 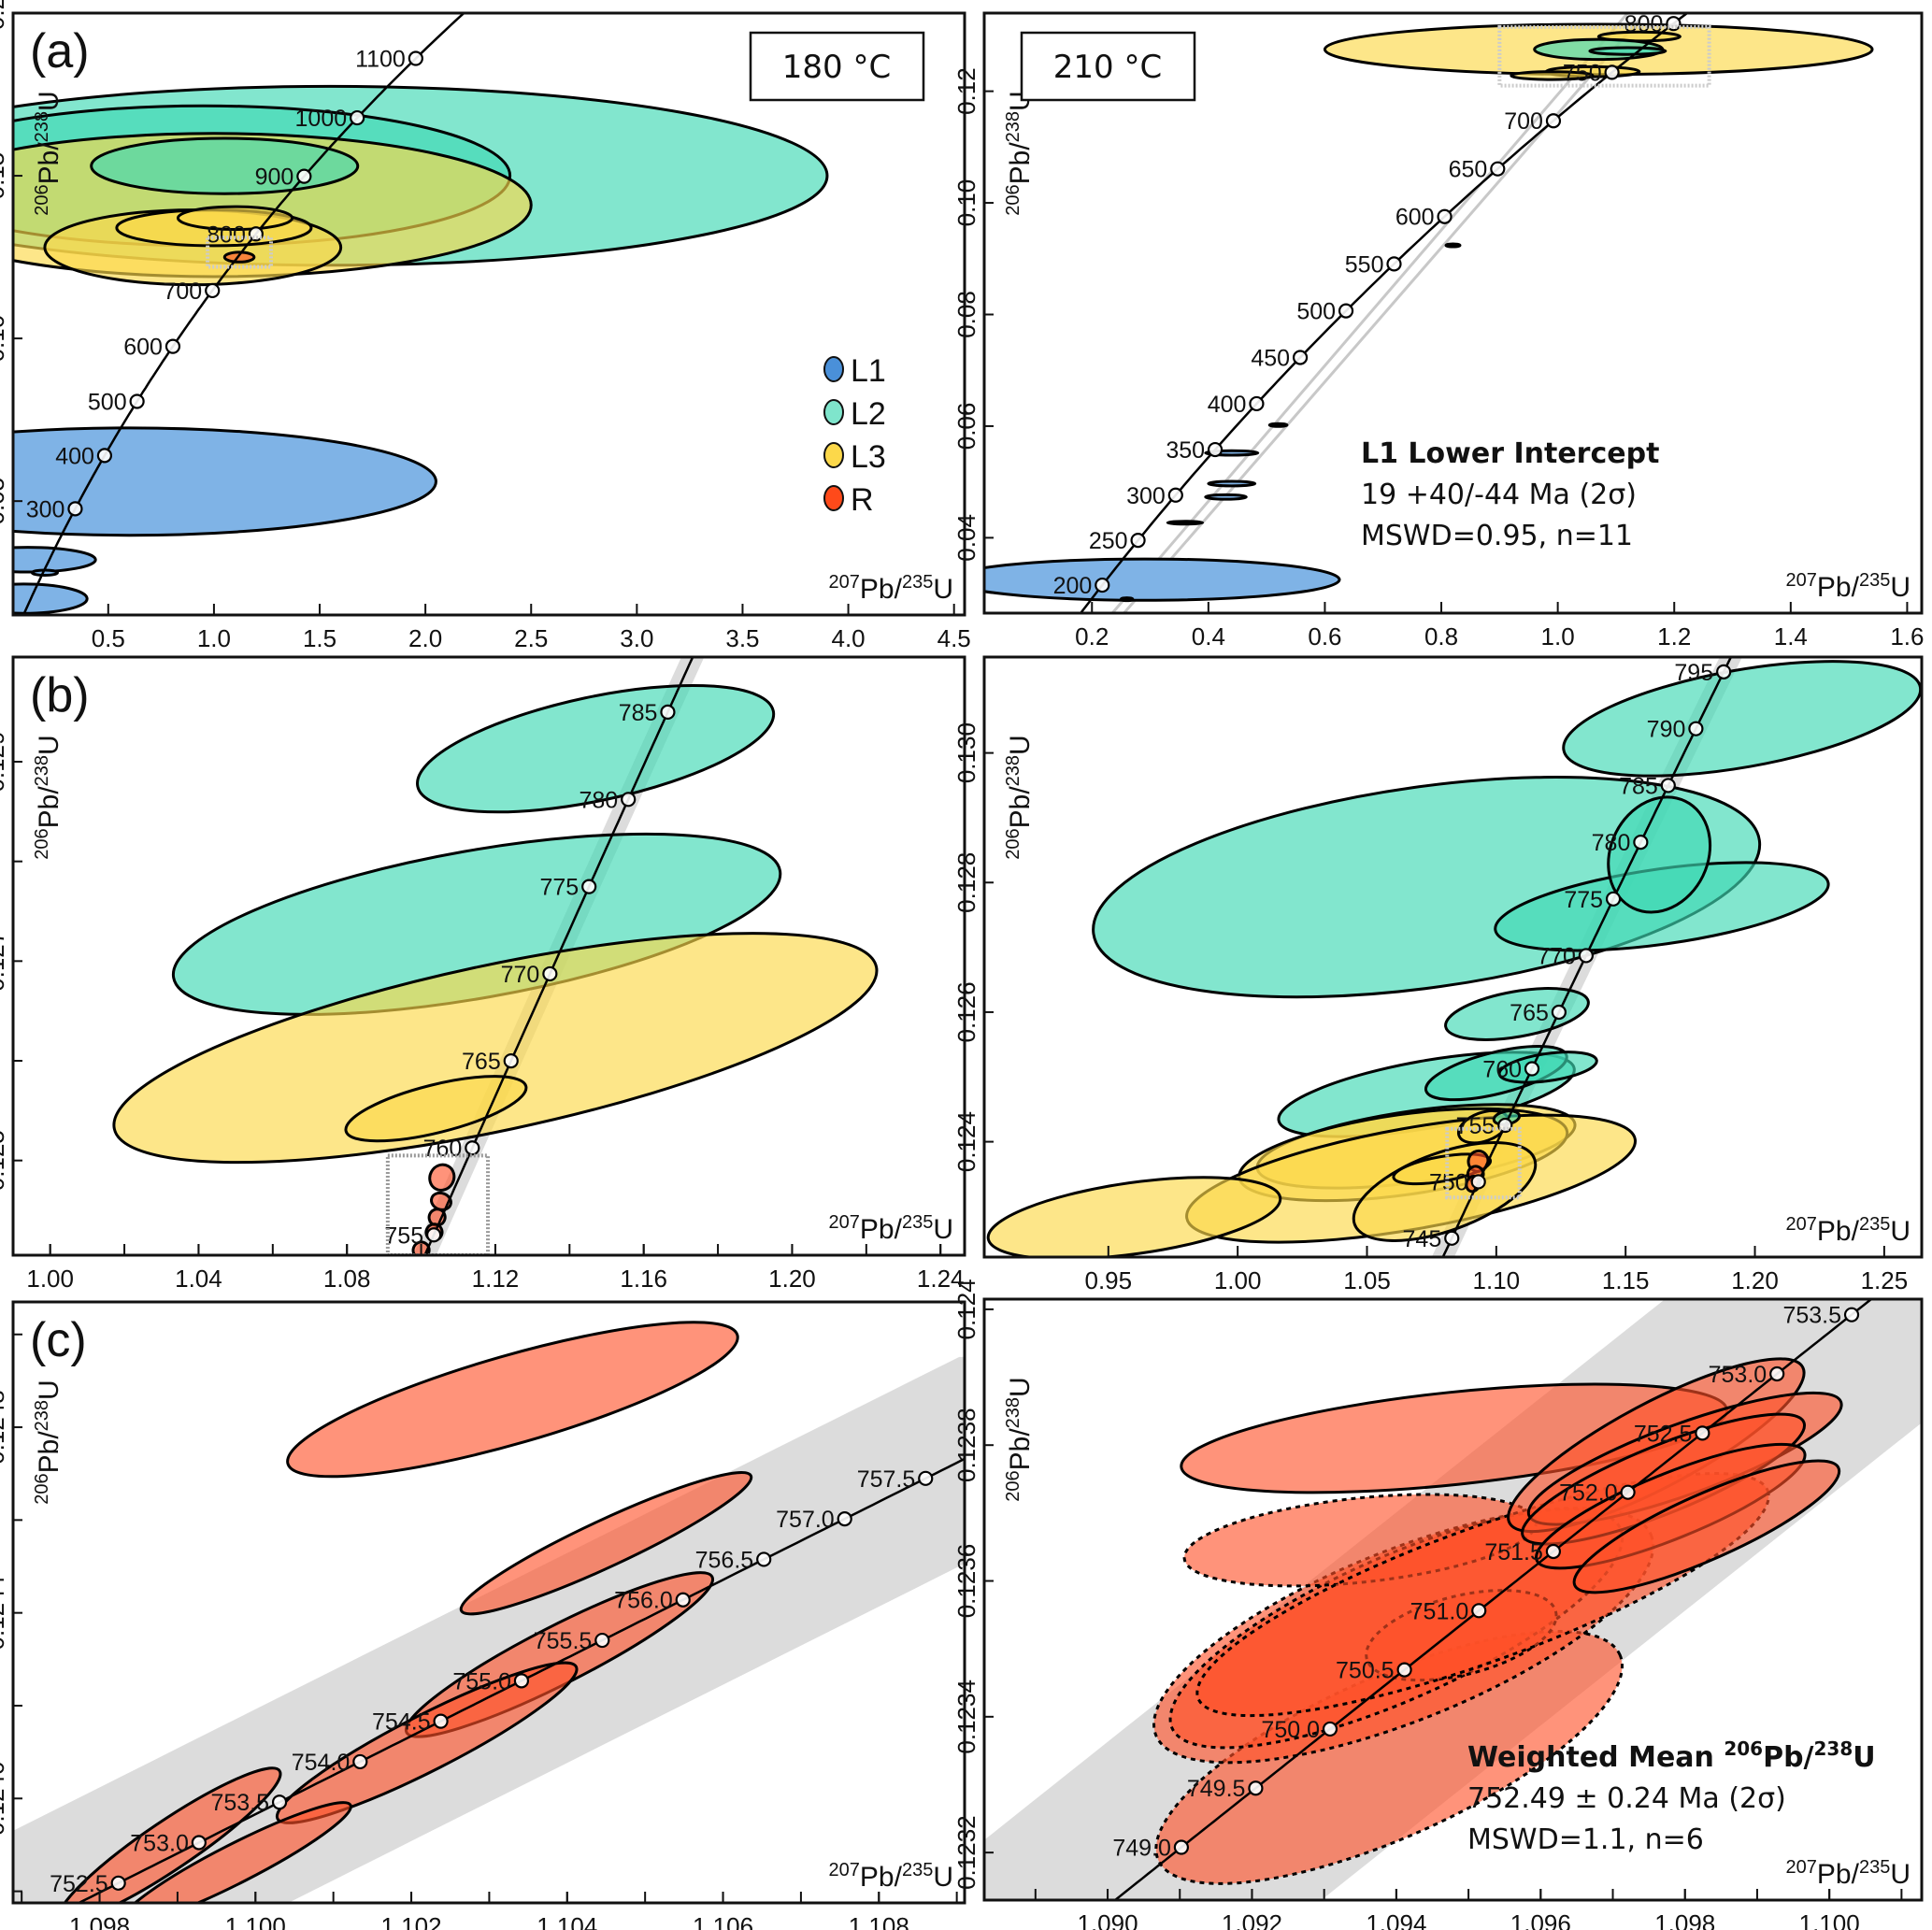 I want to click on age-label: 753.5, so click(x=239, y=1803).